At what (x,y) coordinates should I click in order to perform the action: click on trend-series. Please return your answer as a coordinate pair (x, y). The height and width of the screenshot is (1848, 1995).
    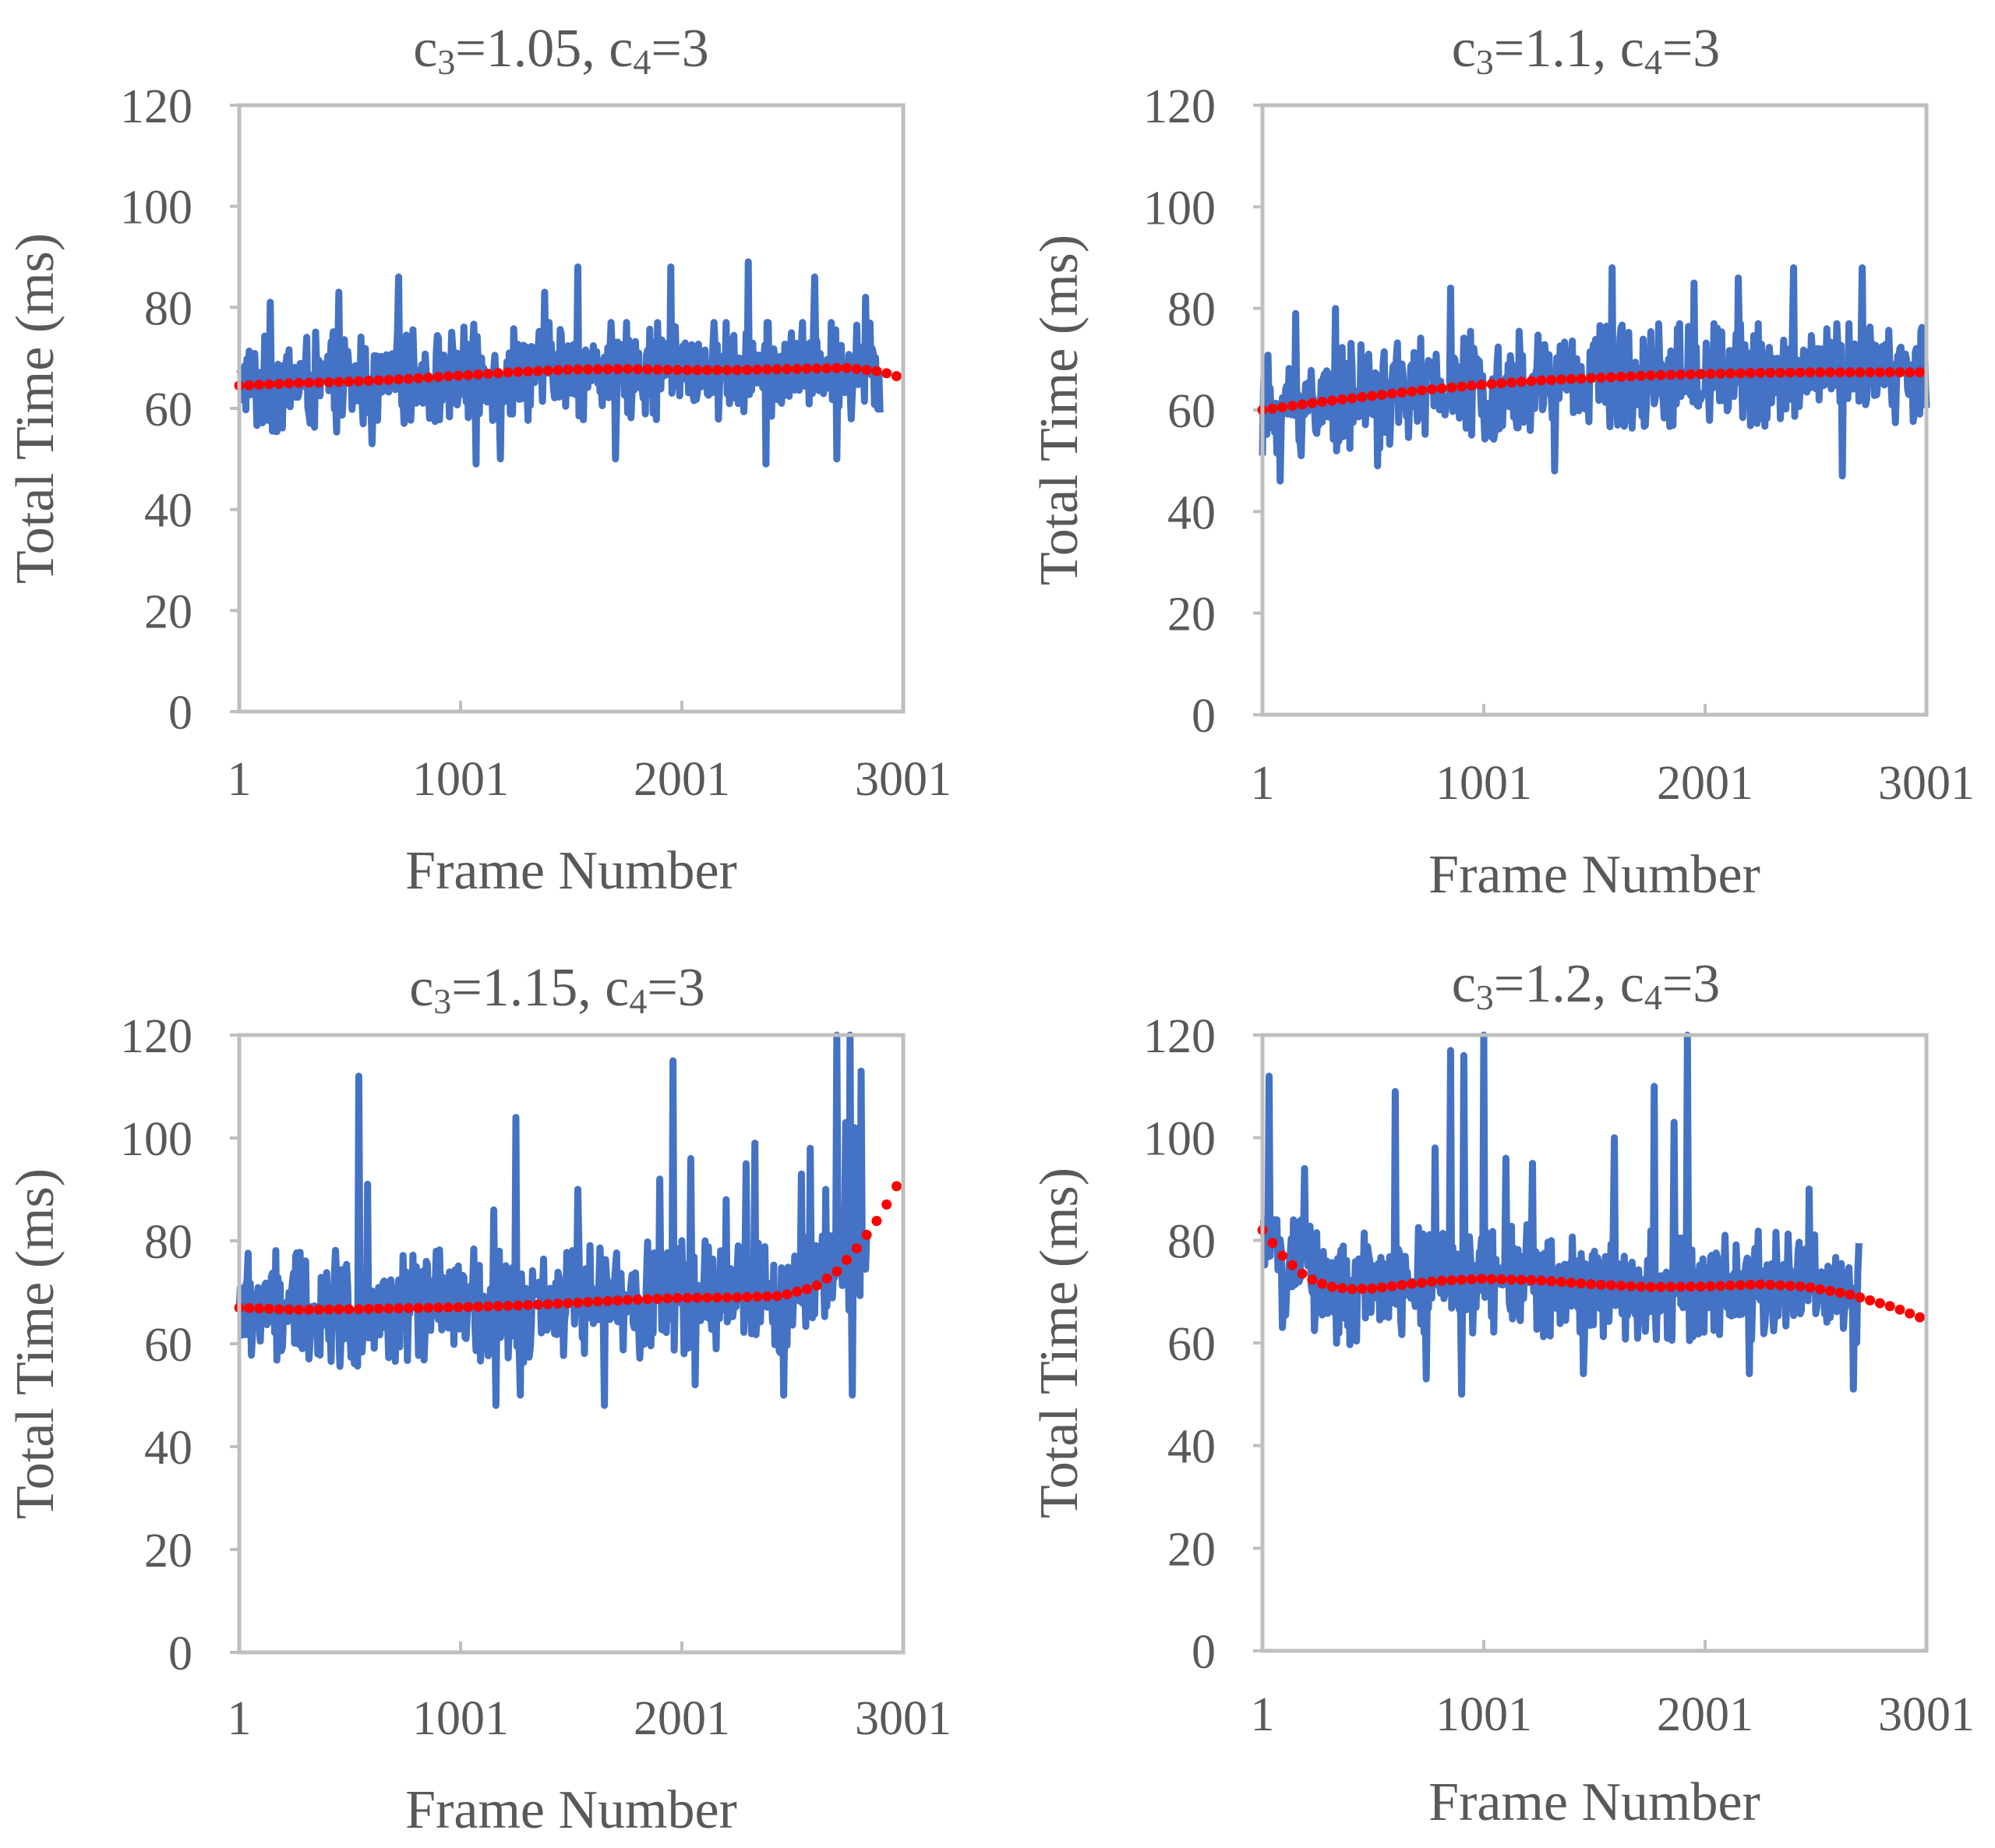
    Looking at the image, I should click on (568, 1248).